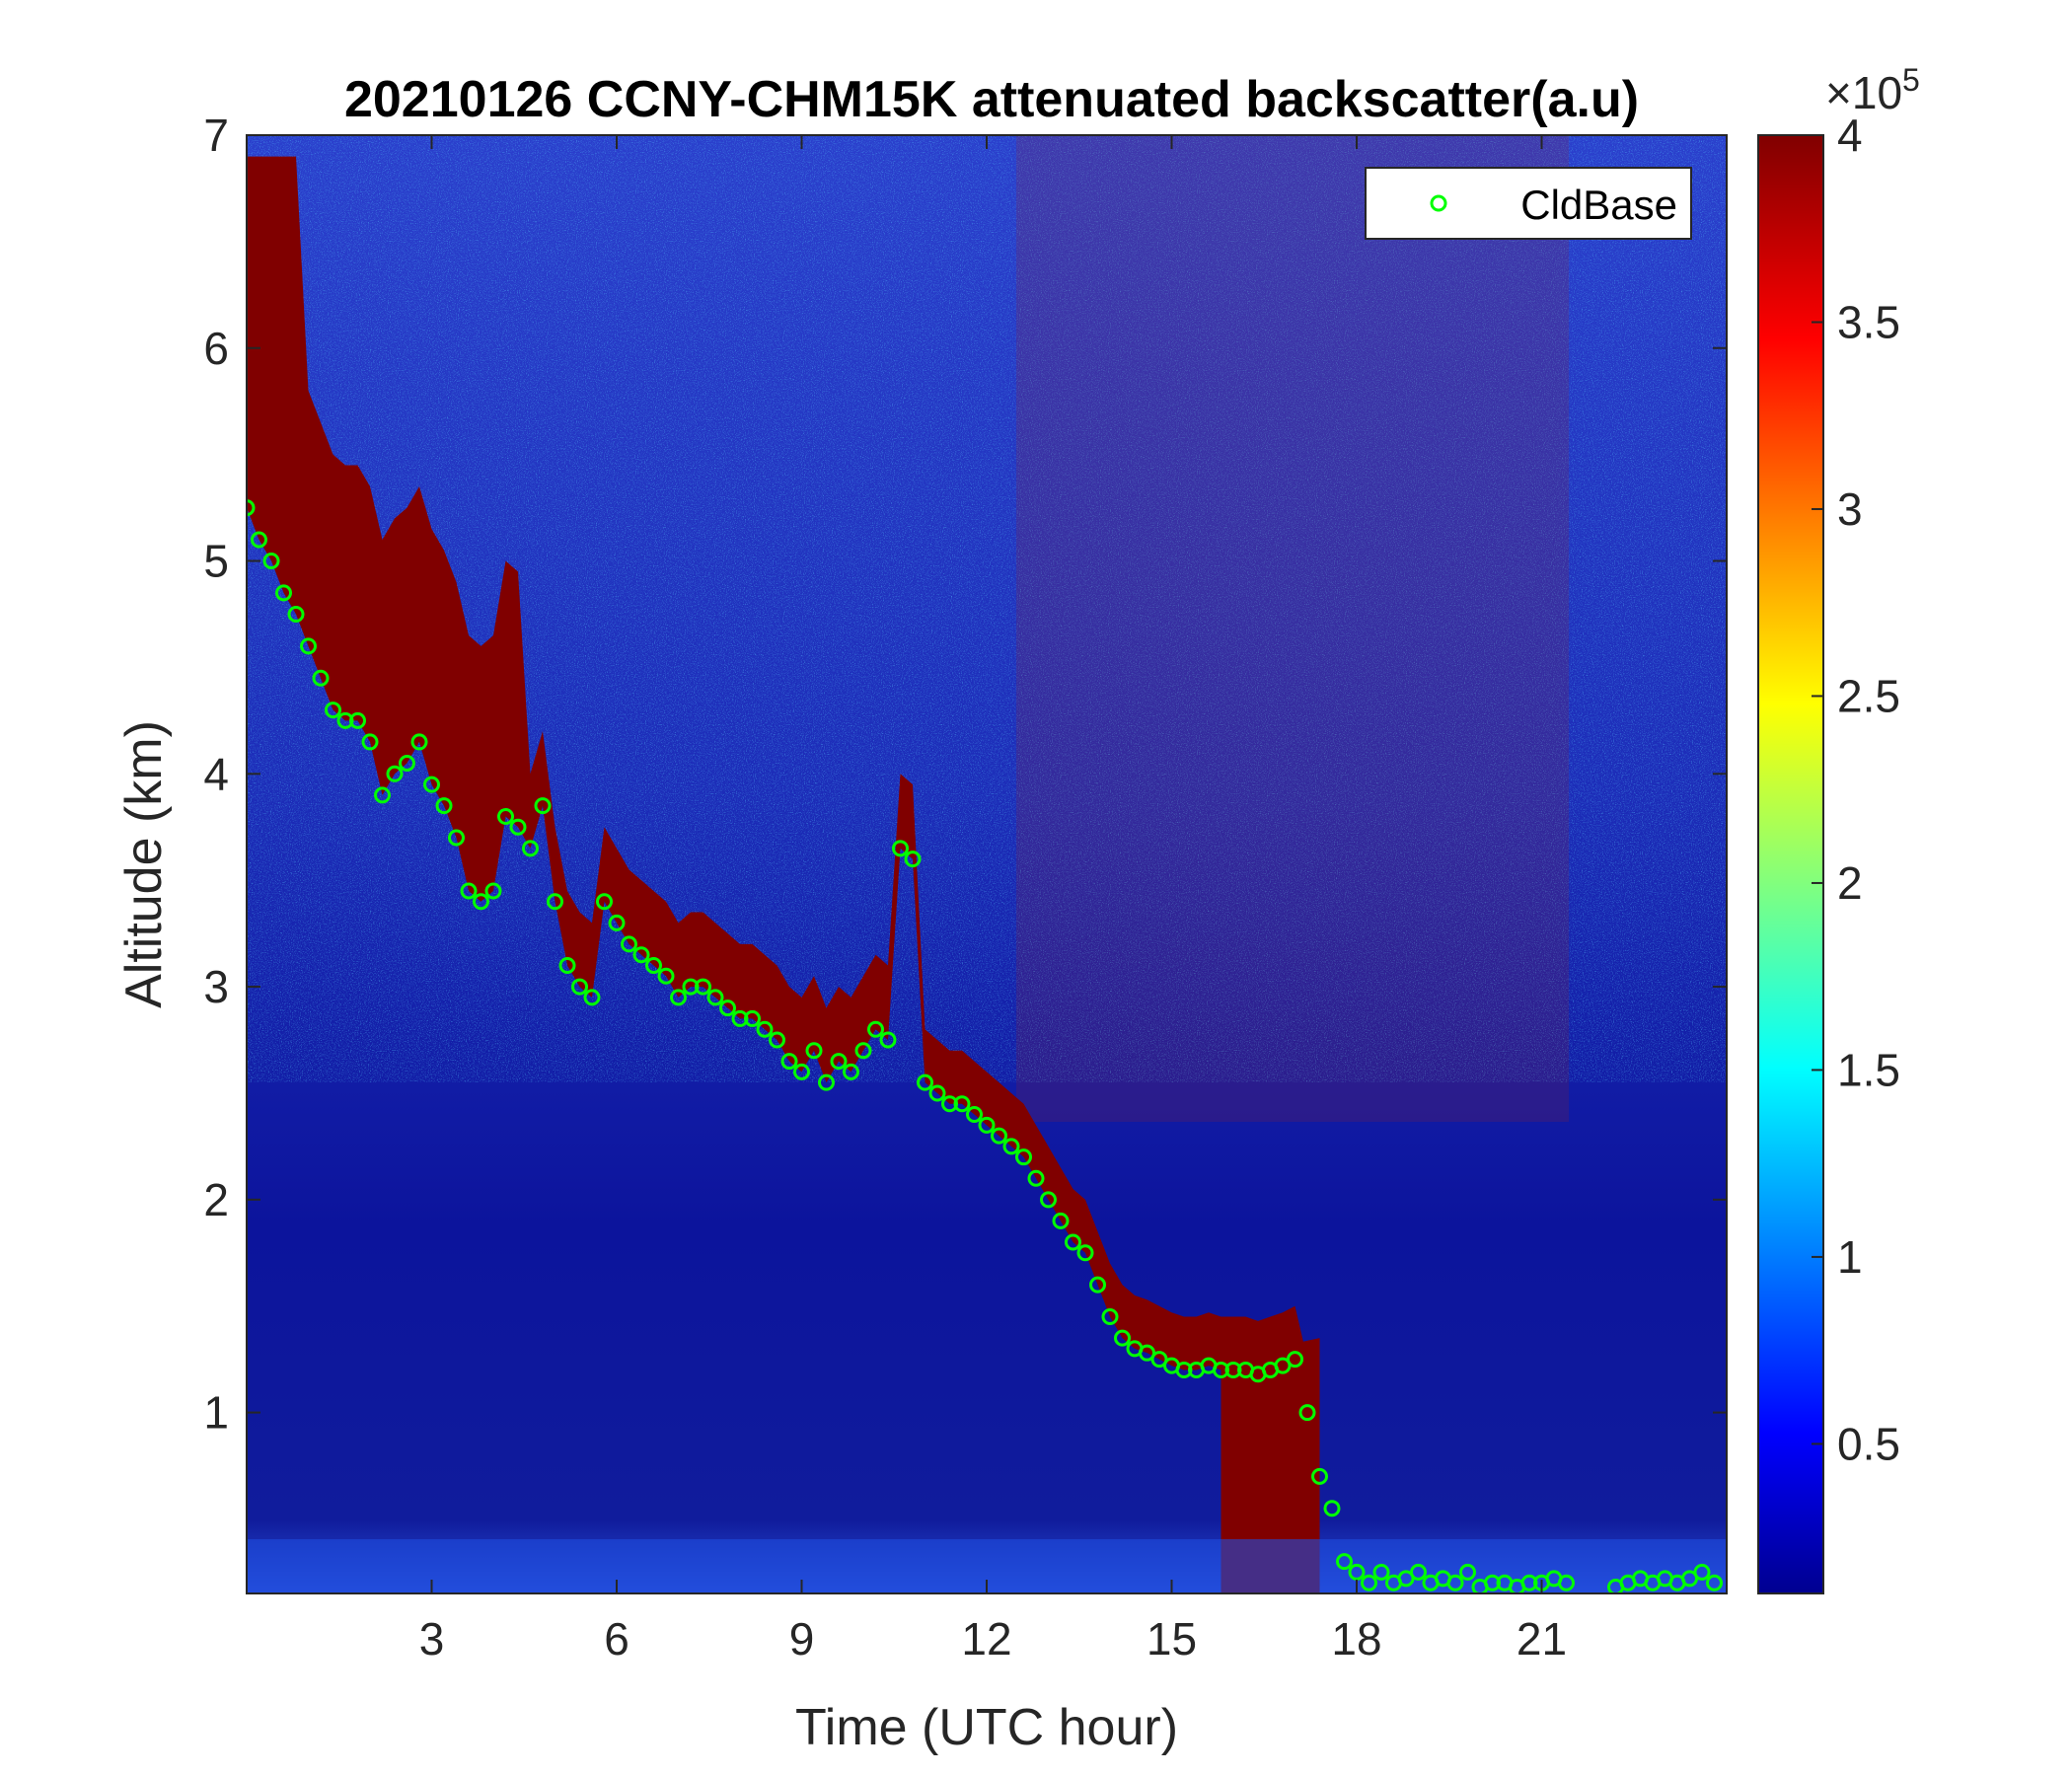 The image size is (2072, 1776). Describe the element at coordinates (1791, 864) in the screenshot. I see `colorbar-gradient` at that location.